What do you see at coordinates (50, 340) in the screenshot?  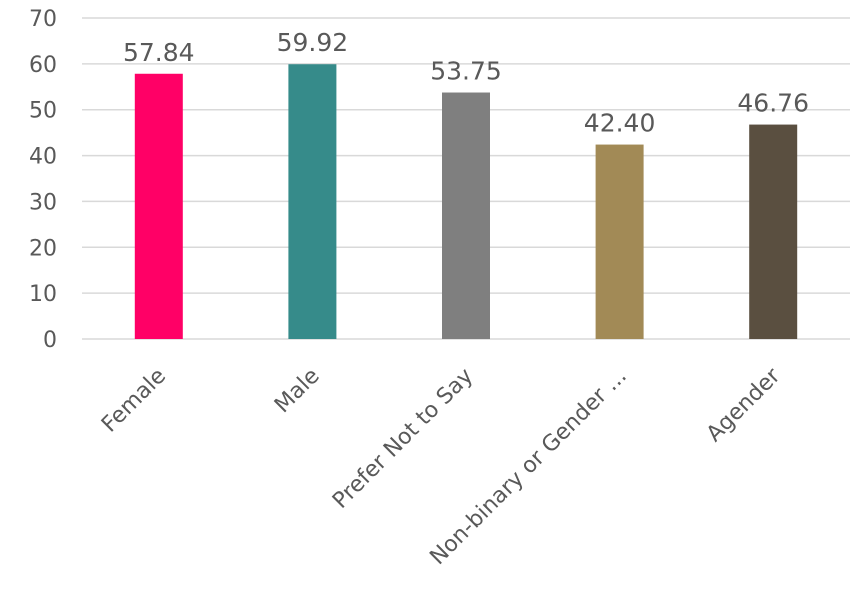 I see `y-tick-label: 0` at bounding box center [50, 340].